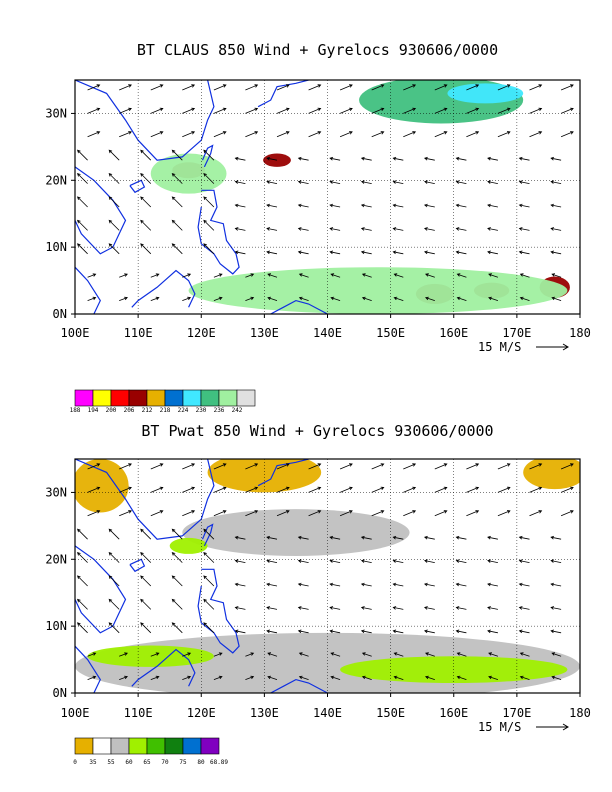 The height and width of the screenshot is (792, 612). What do you see at coordinates (499, 347) in the screenshot?
I see `chart1-vector-reference-label: 15 M/S` at bounding box center [499, 347].